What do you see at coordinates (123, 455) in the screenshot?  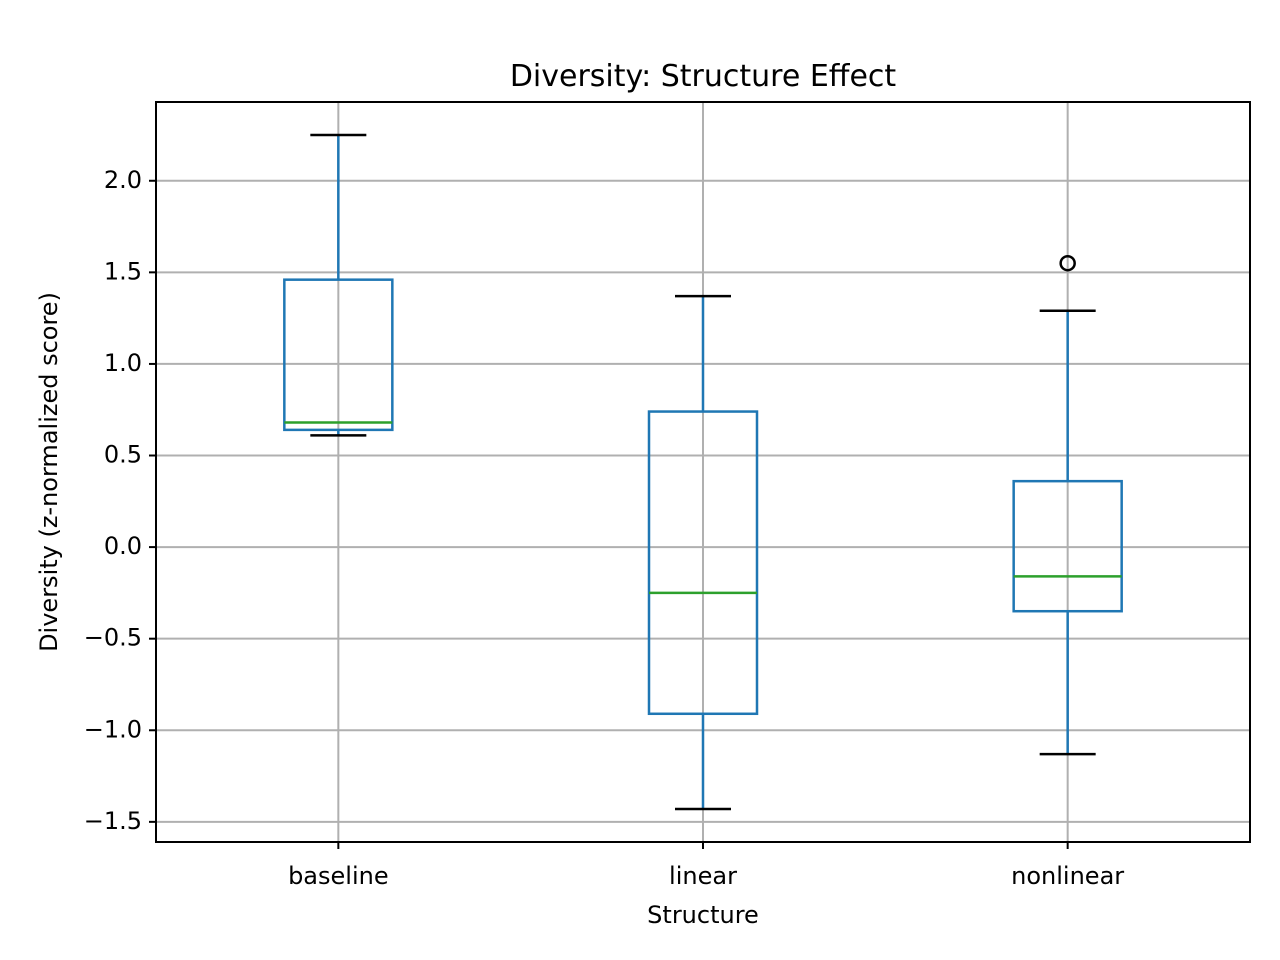 I see `y-tick-label: 0.5` at bounding box center [123, 455].